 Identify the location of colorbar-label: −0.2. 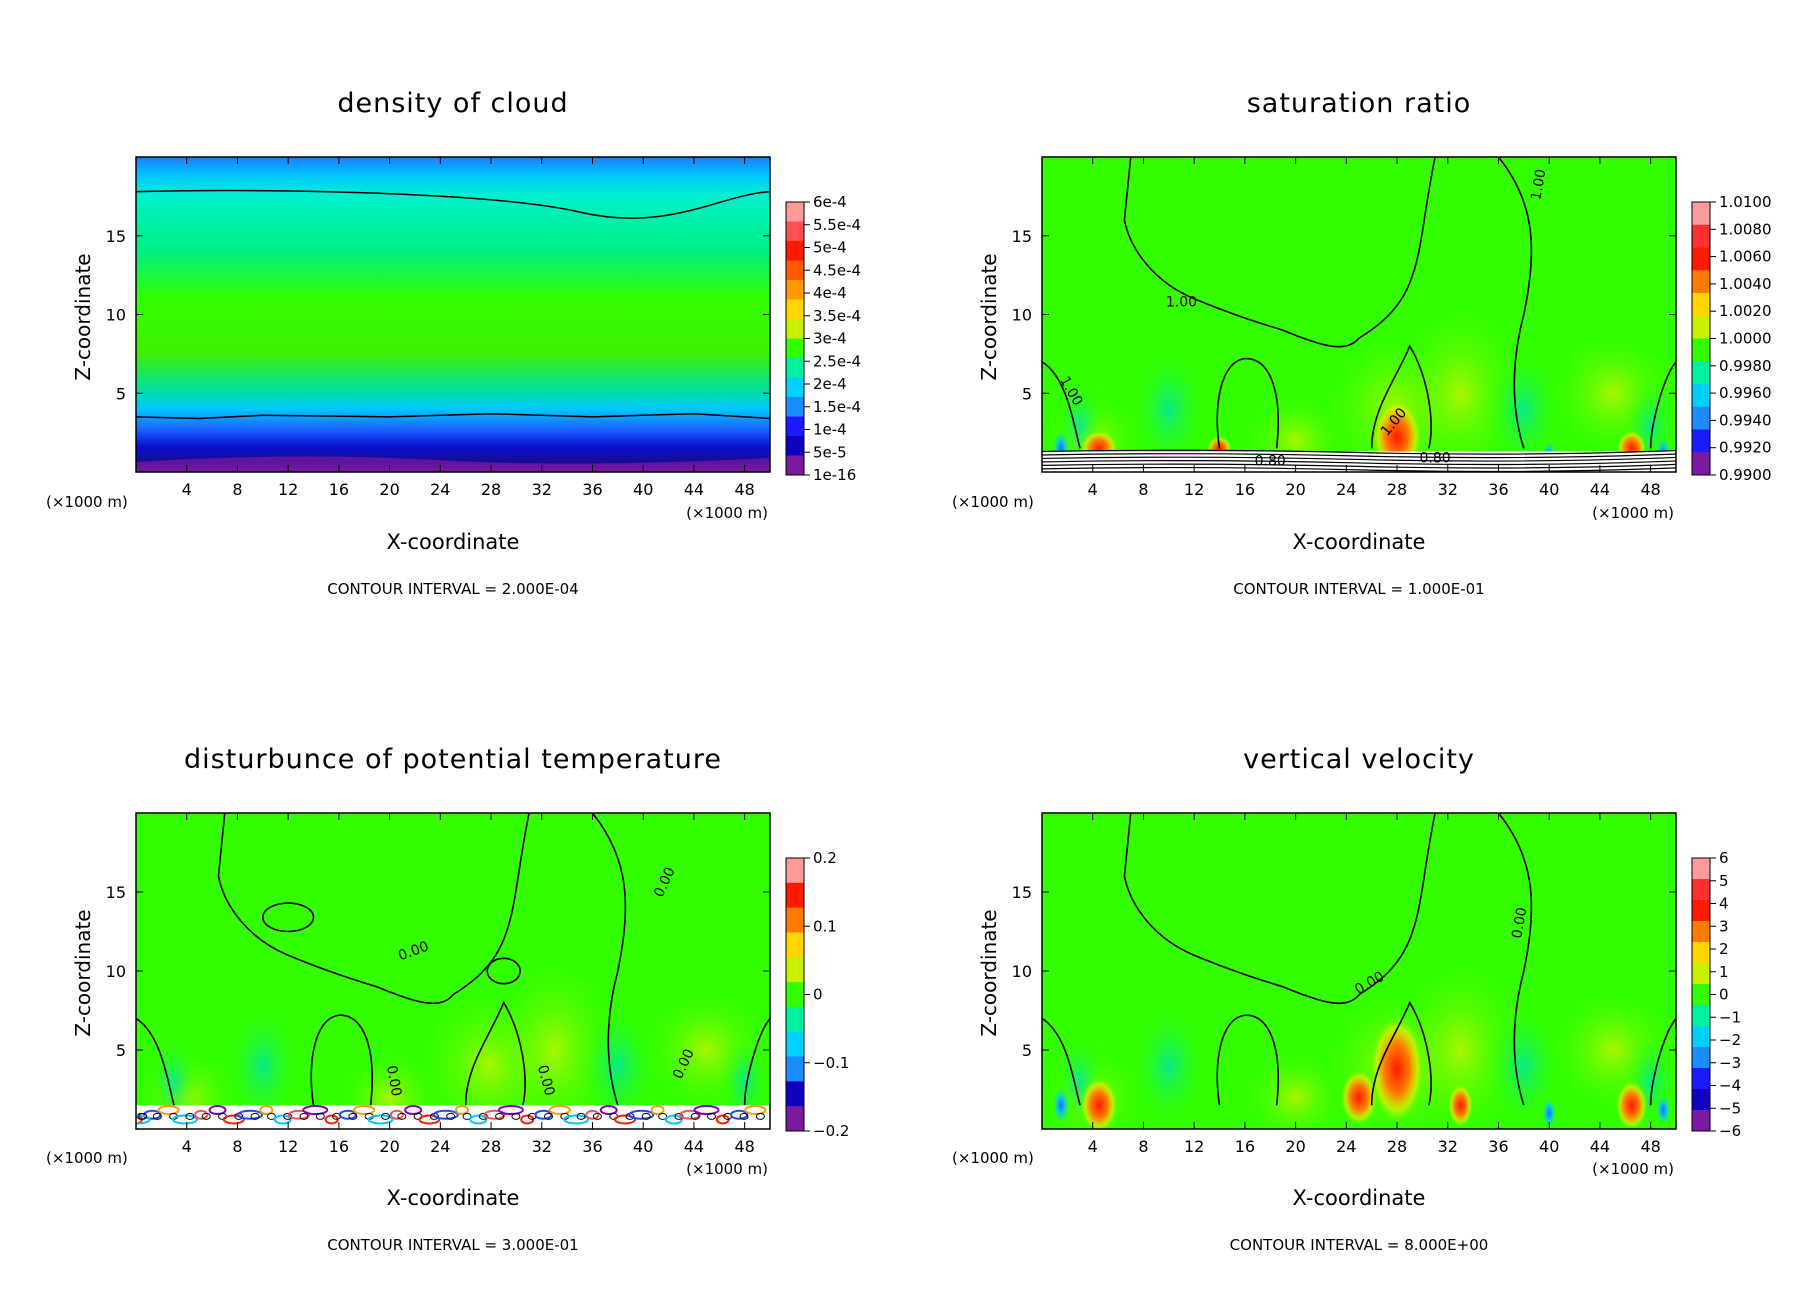
(831, 1131).